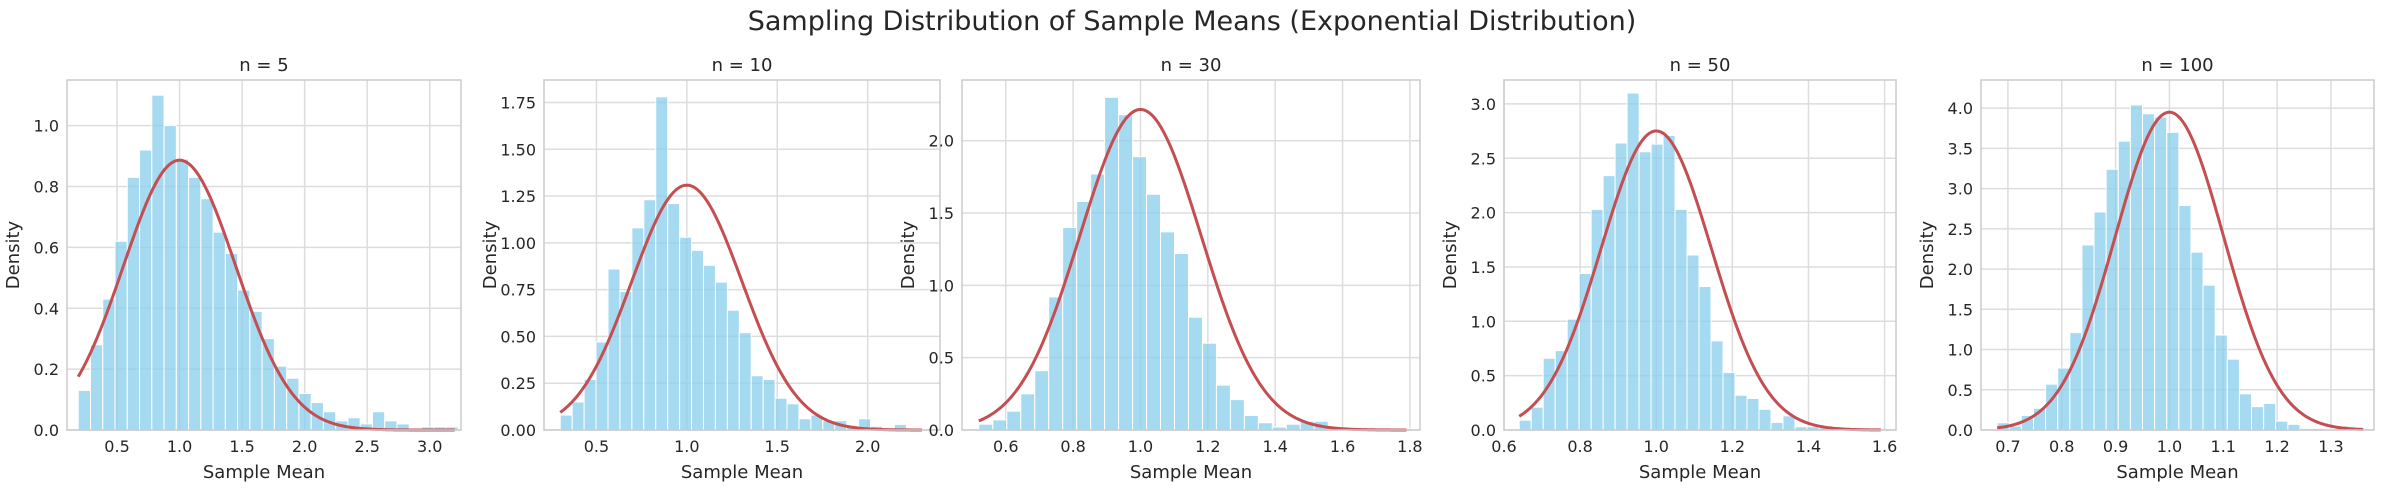  I want to click on y-tick-label: 0.5, so click(941, 358).